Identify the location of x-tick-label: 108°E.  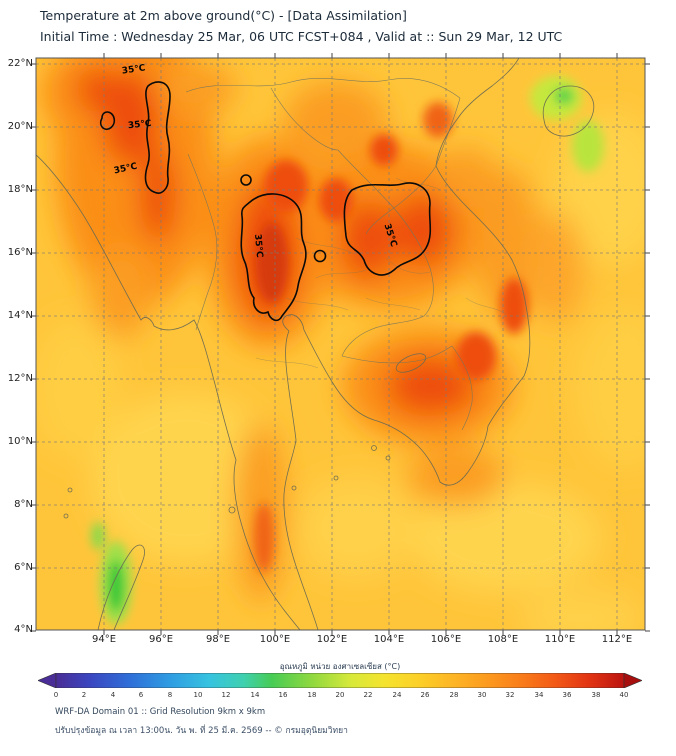
(503, 639).